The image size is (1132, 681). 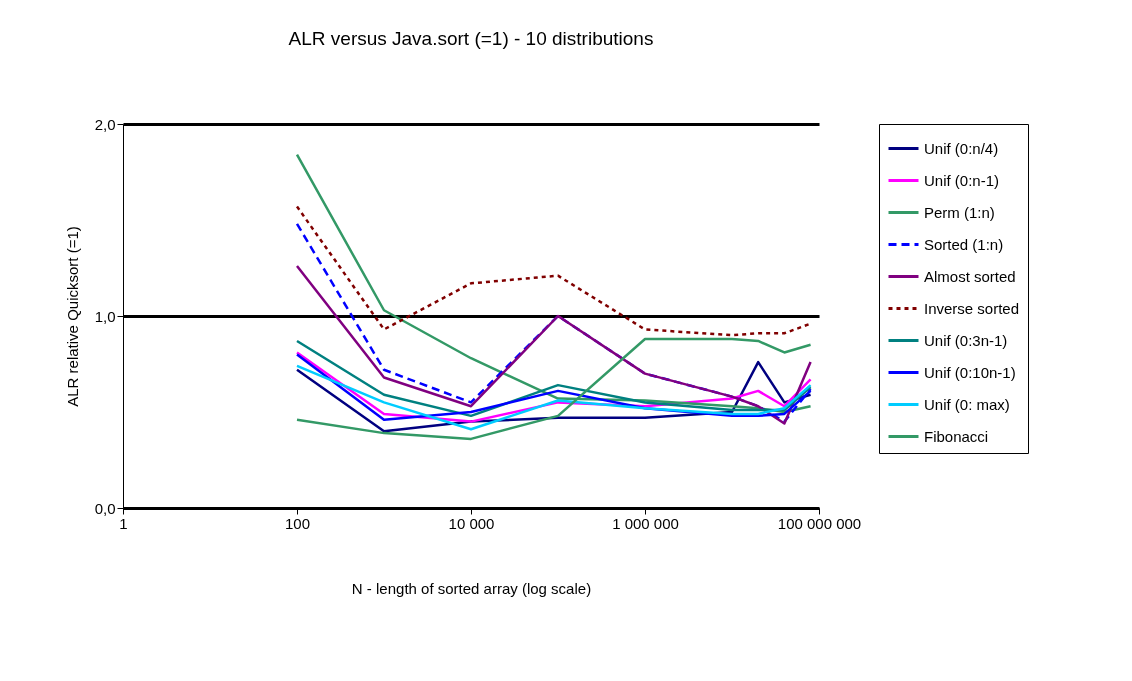 I want to click on y-tick-label: 0,0, so click(x=105, y=508).